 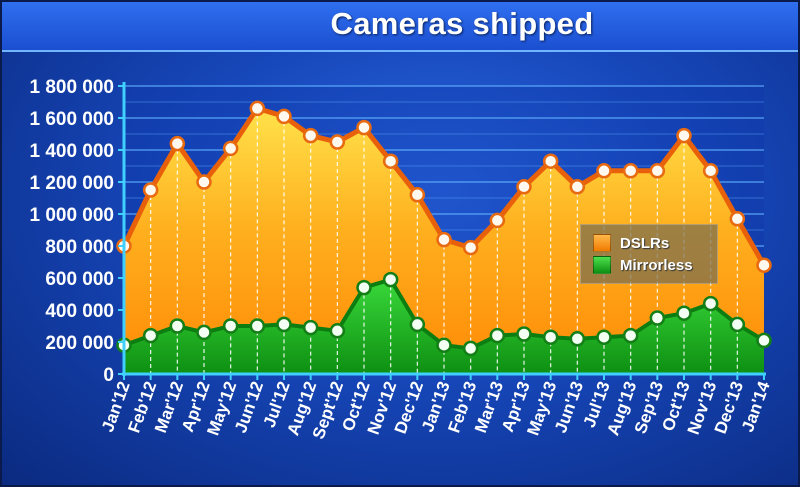 What do you see at coordinates (71, 151) in the screenshot?
I see `y-tick-label: 1 400 000` at bounding box center [71, 151].